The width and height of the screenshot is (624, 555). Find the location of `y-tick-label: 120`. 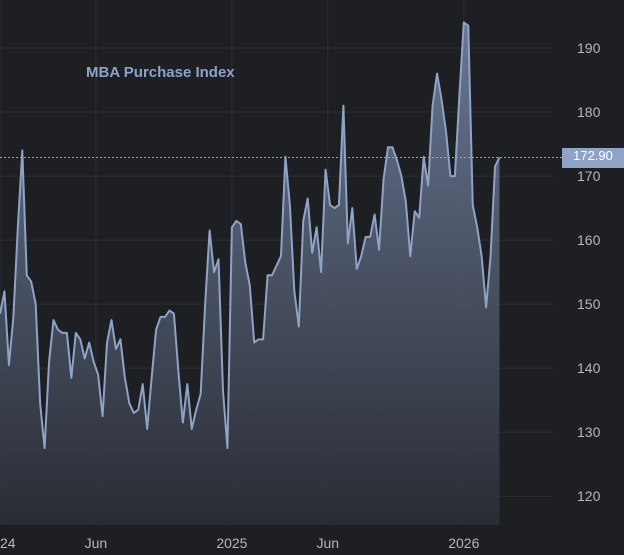

y-tick-label: 120 is located at coordinates (589, 496).